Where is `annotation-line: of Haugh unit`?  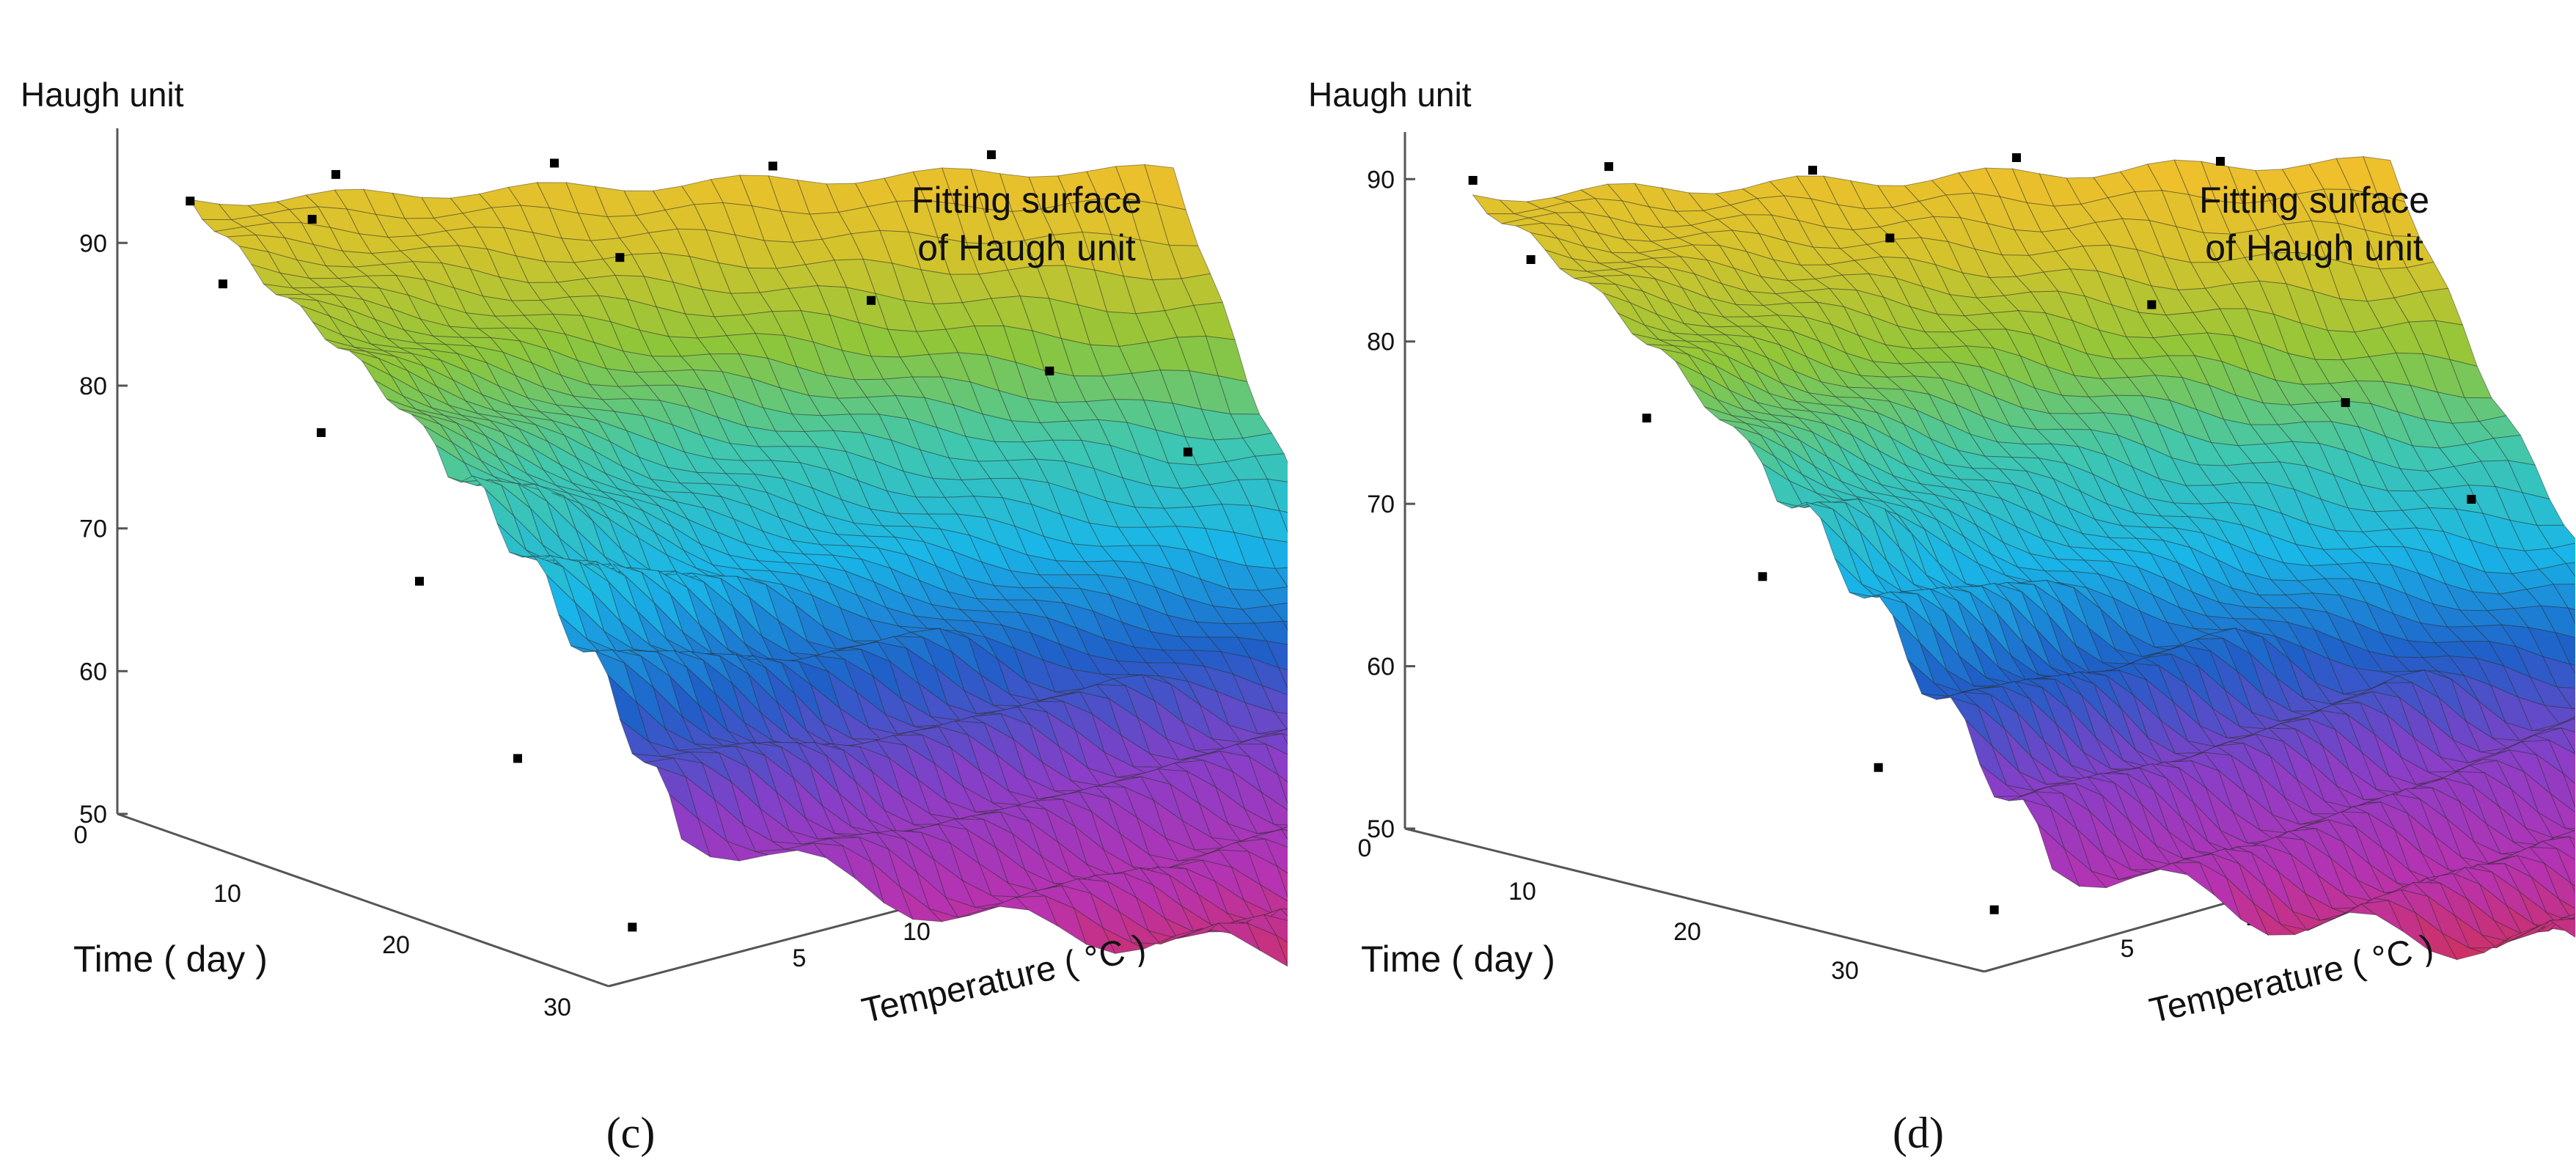
annotation-line: of Haugh unit is located at coordinates (1027, 247).